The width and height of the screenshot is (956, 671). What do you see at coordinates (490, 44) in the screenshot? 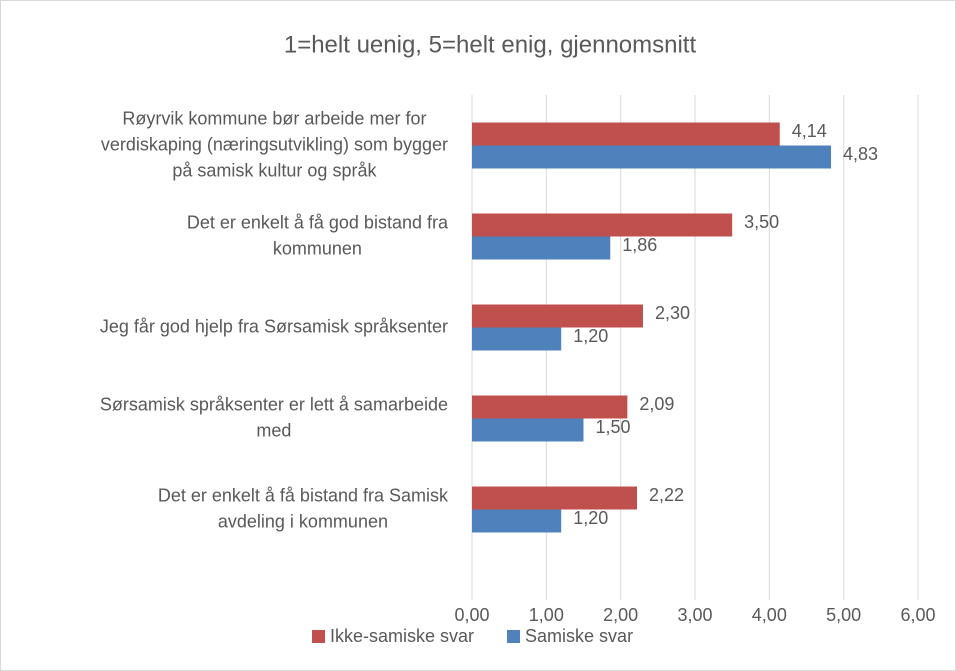
I see `chart-title: 1=helt uenig, 5=helt enig, gjennomsnitt` at bounding box center [490, 44].